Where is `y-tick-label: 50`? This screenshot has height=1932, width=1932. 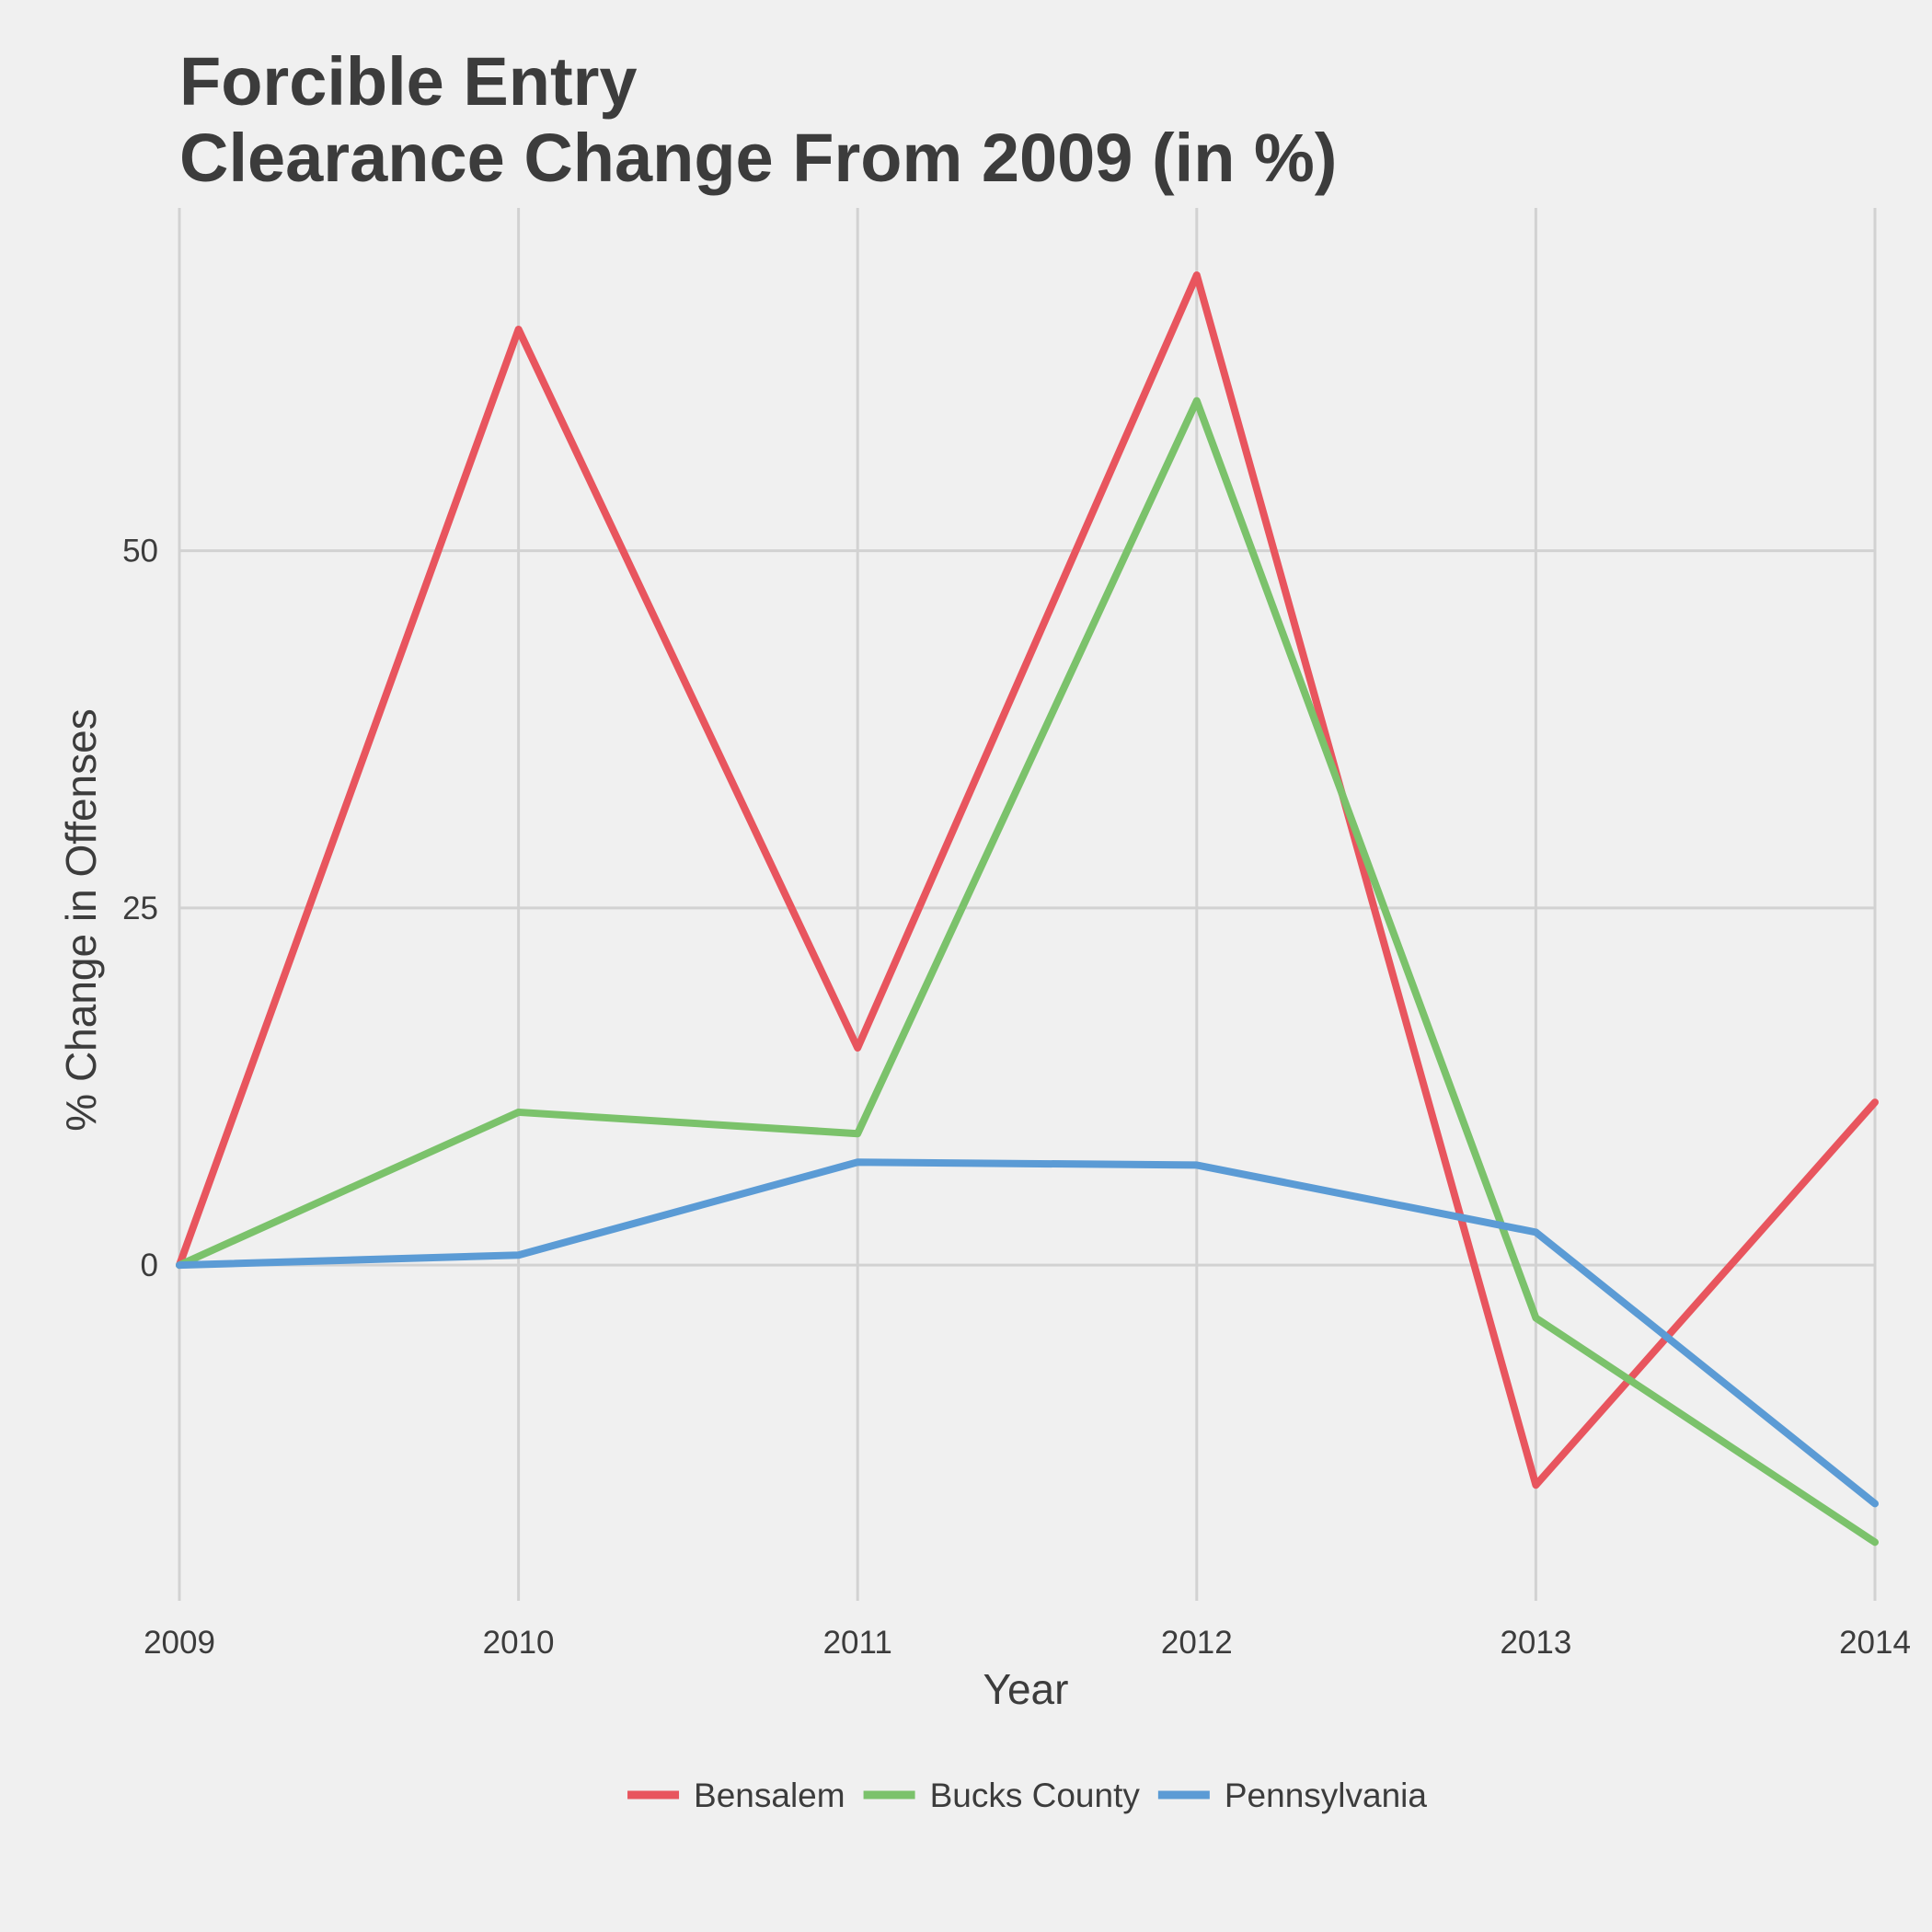 y-tick-label: 50 is located at coordinates (140, 551).